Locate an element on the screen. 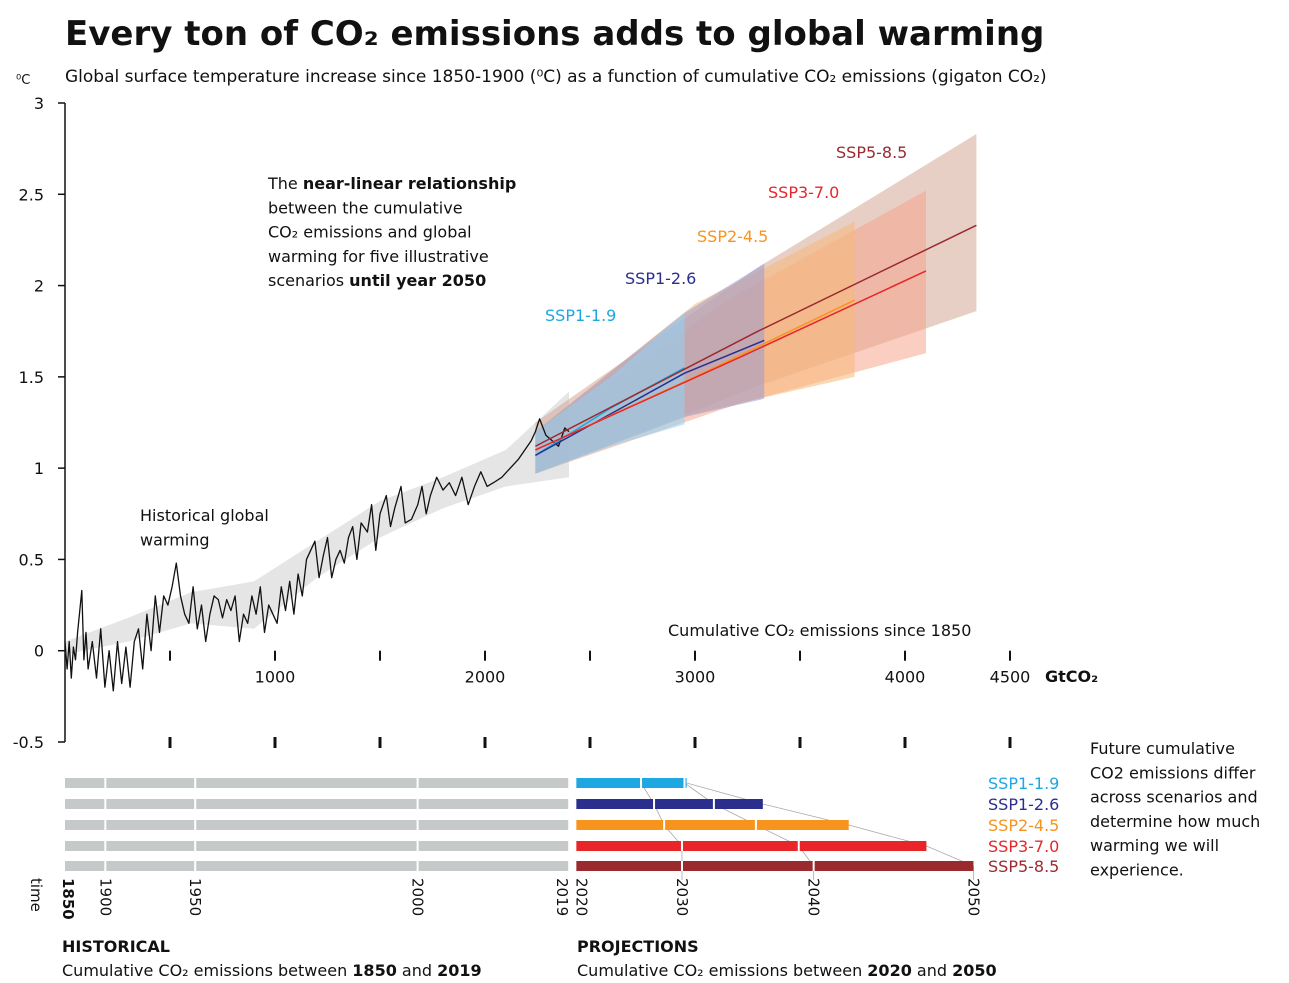  footer-heading: HISTORICAL is located at coordinates (116, 946).